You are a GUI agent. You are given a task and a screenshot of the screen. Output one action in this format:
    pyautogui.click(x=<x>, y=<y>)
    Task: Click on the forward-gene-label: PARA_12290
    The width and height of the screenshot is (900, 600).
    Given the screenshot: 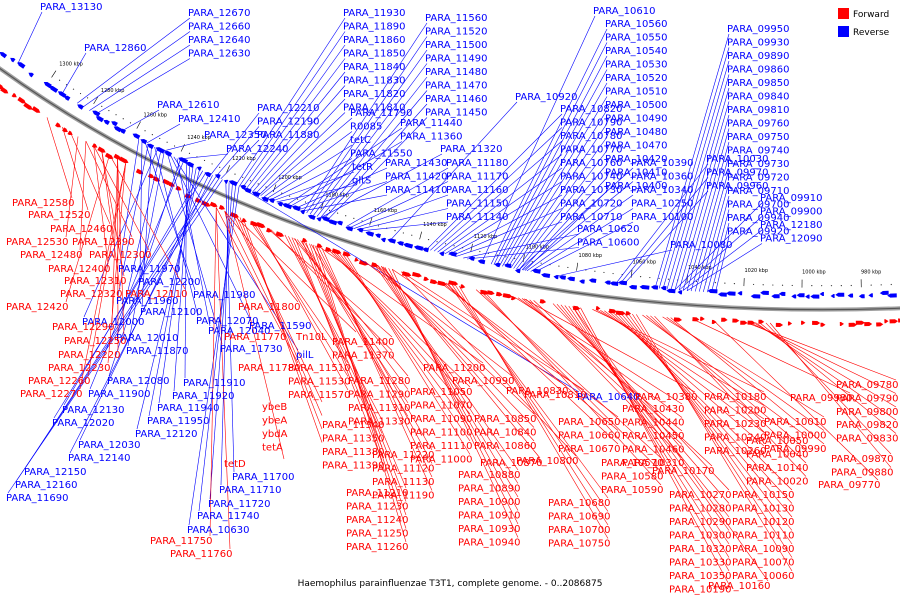 What is the action you would take?
    pyautogui.click(x=83, y=327)
    